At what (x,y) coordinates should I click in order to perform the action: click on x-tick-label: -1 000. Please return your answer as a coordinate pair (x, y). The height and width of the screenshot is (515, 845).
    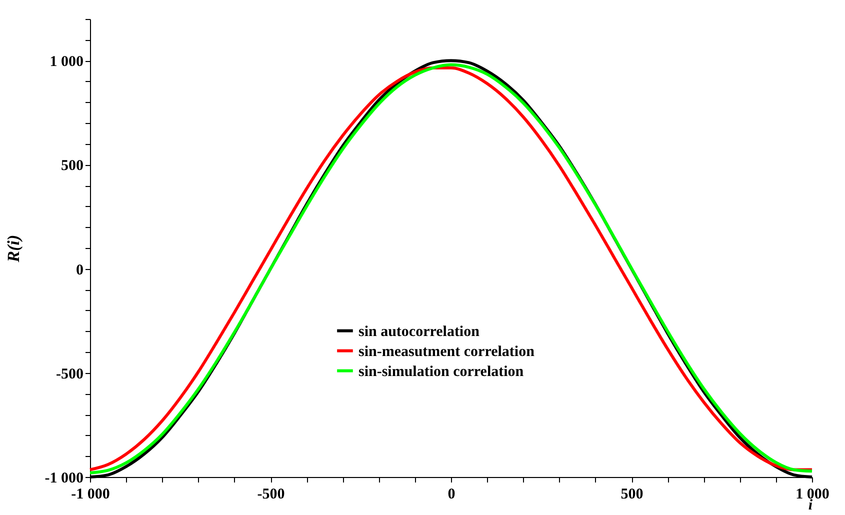
    Looking at the image, I should click on (90, 494).